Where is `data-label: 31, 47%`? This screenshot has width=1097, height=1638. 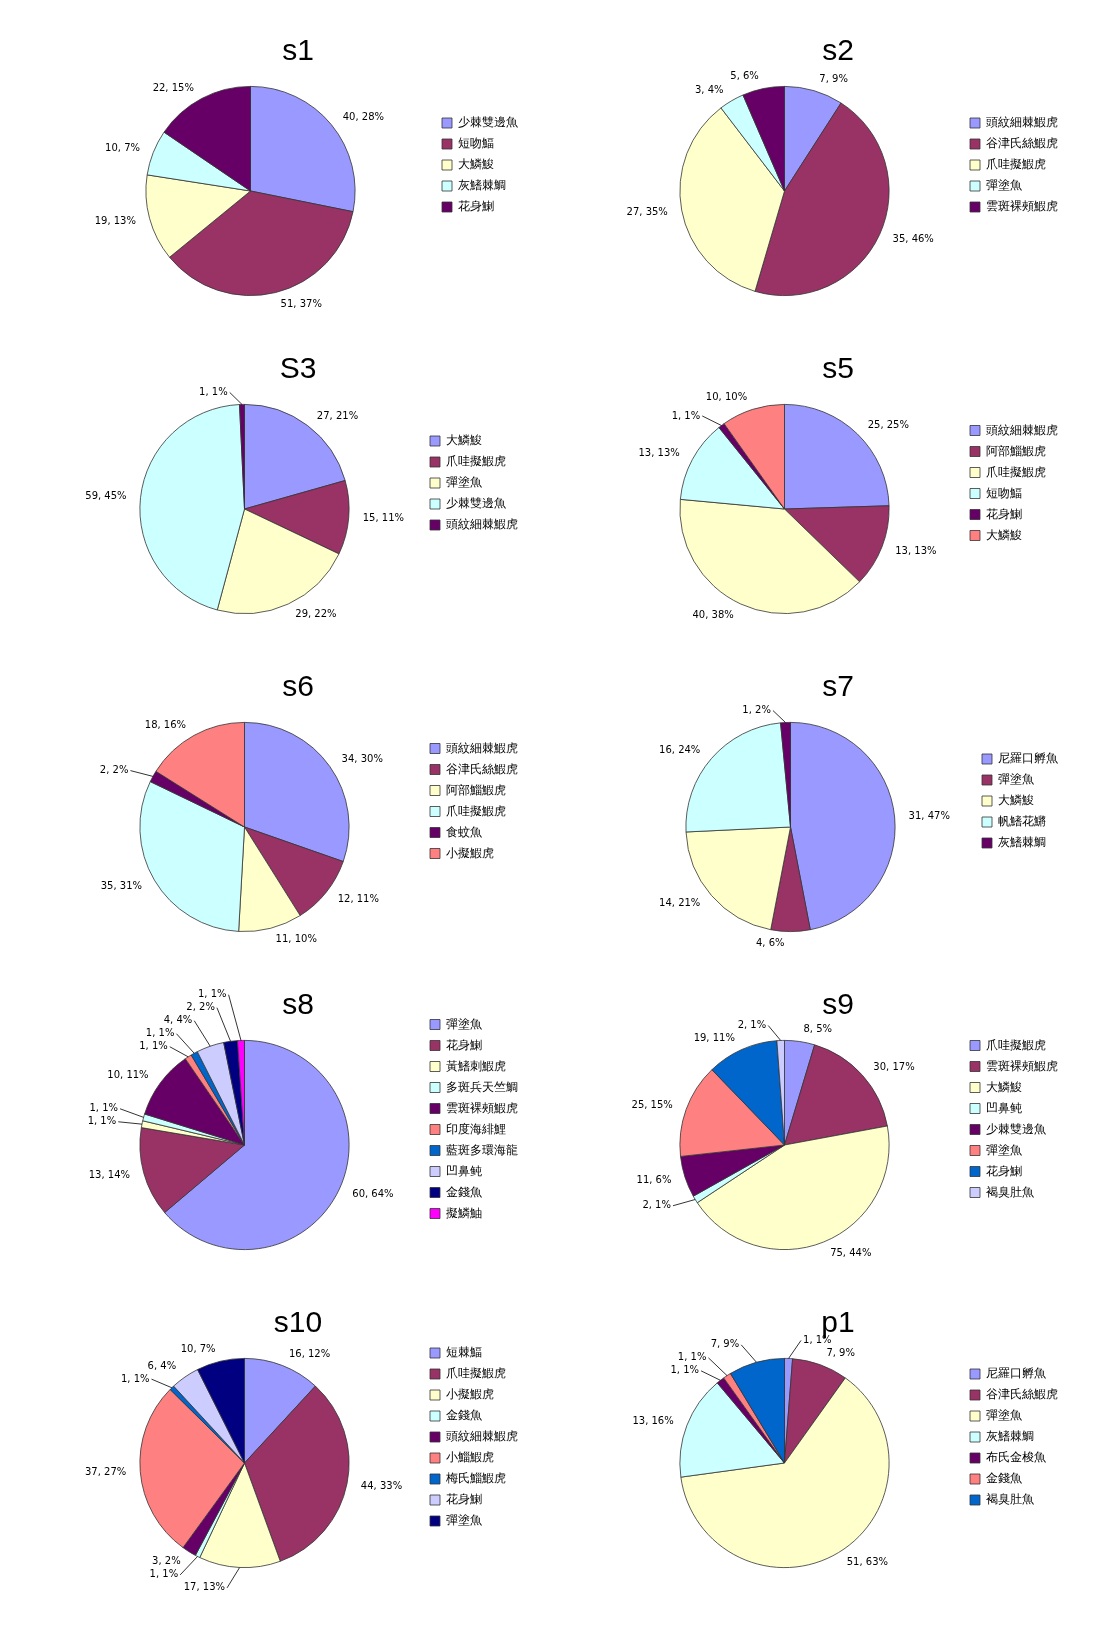 data-label: 31, 47% is located at coordinates (929, 815).